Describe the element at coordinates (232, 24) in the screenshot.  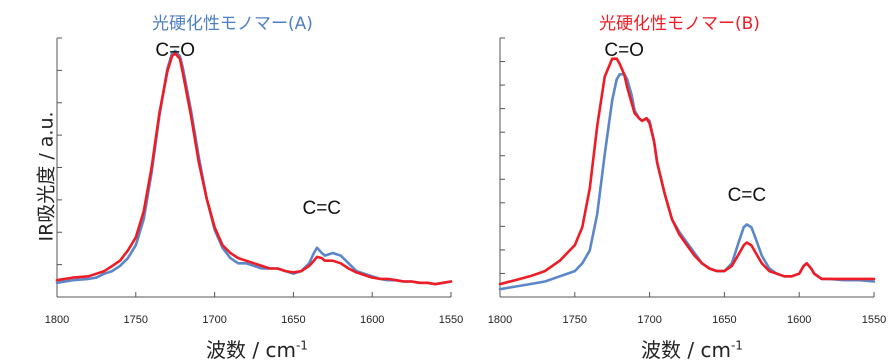
I see `chart-title-a: 光硬化性モノマー(A)` at that location.